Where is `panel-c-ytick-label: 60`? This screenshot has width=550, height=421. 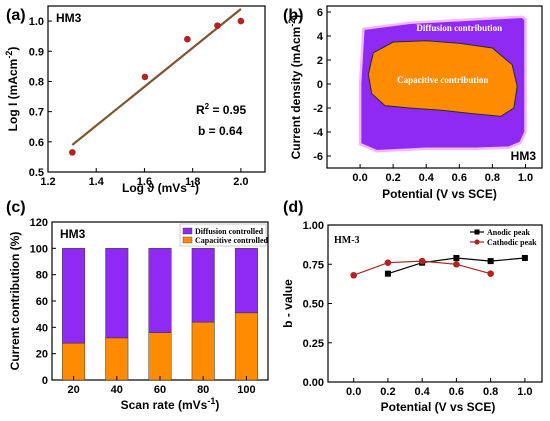
panel-c-ytick-label: 60 is located at coordinates (42, 302).